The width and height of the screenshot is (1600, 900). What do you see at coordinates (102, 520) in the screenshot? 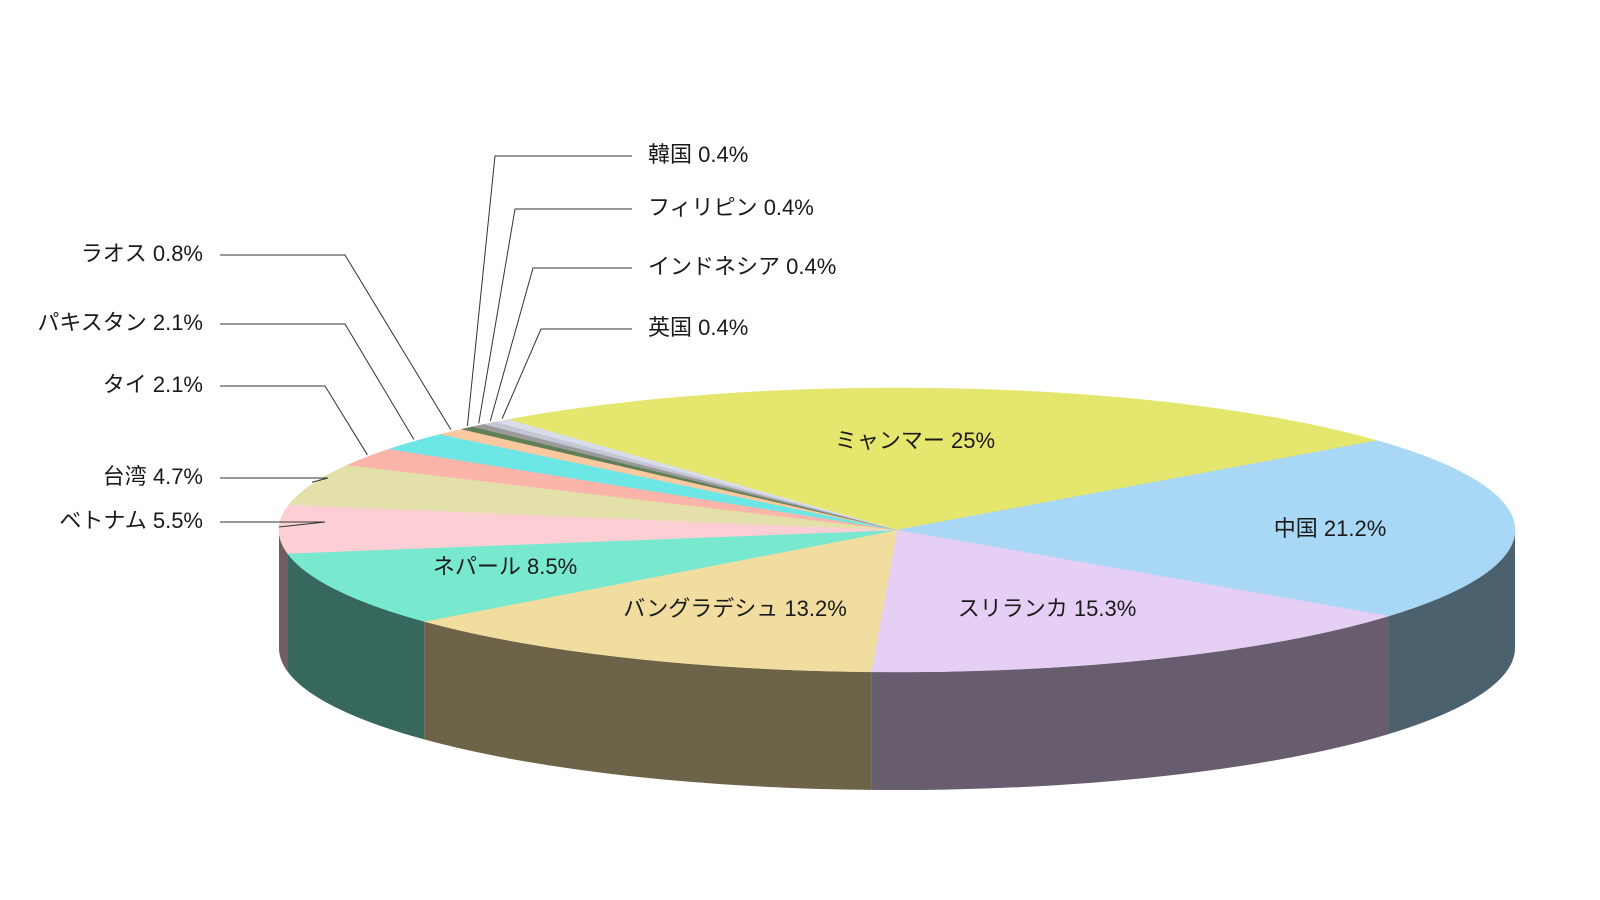
I see `label-category: ベトナム` at bounding box center [102, 520].